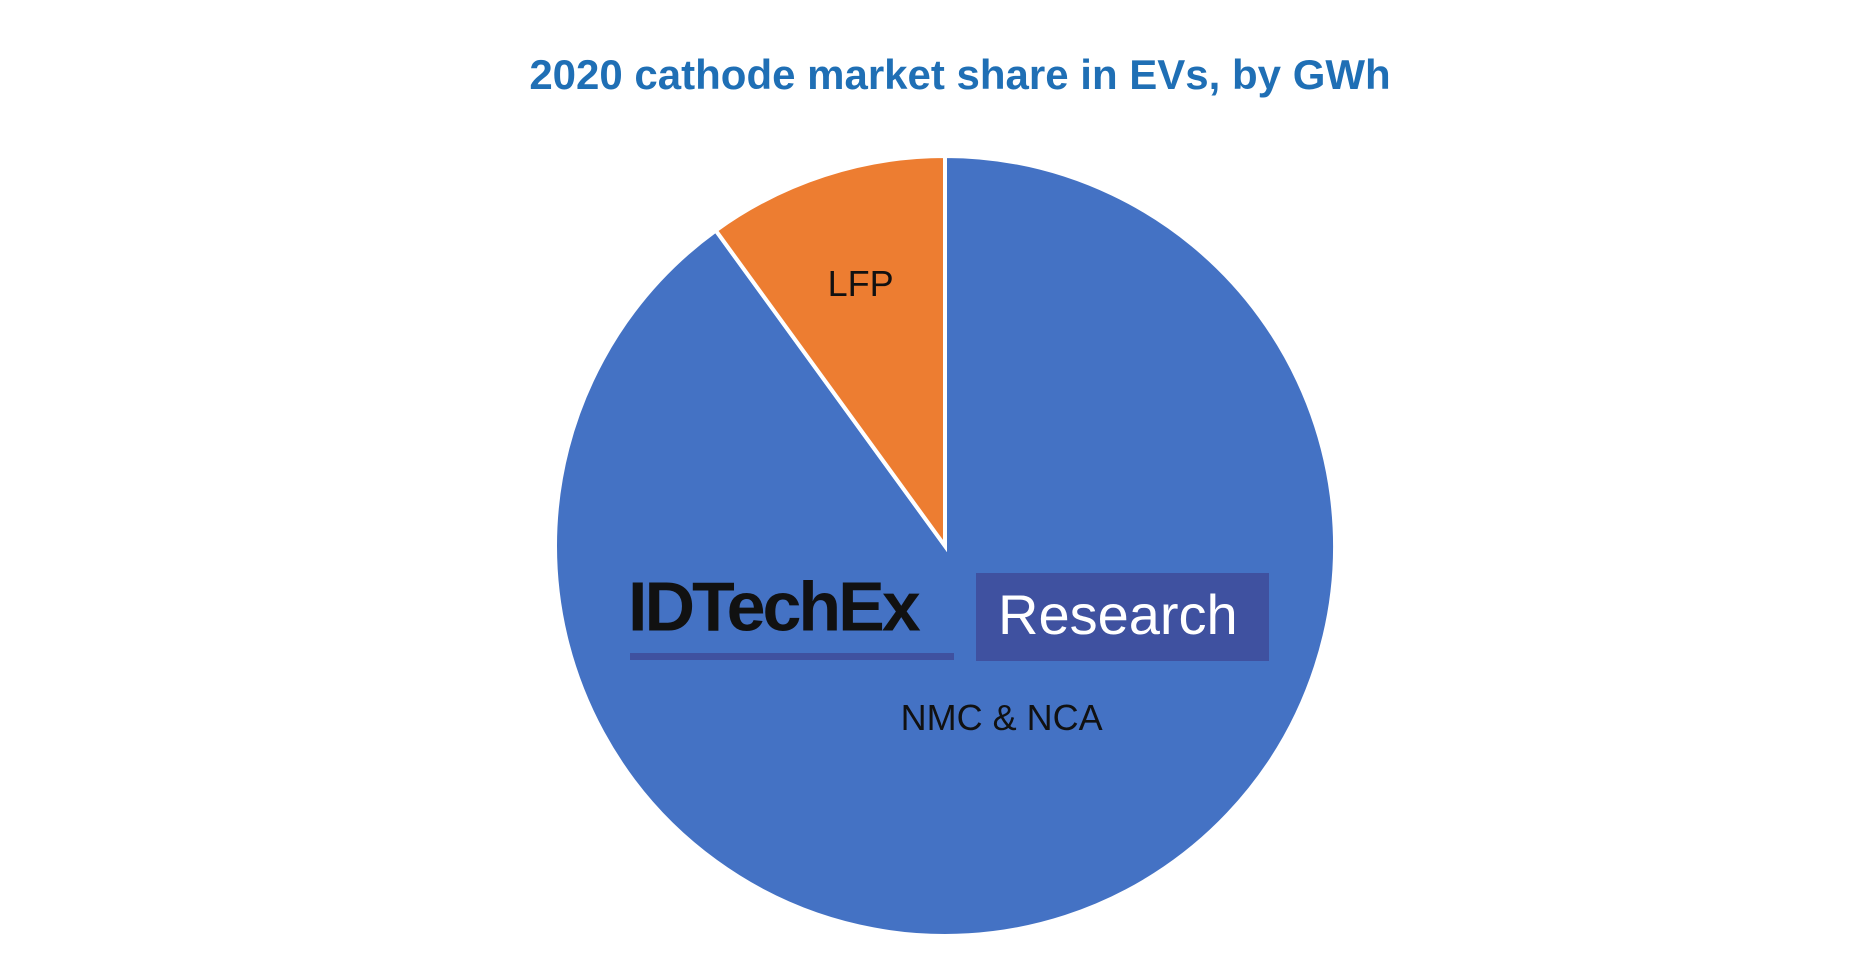 The height and width of the screenshot is (974, 1861). What do you see at coordinates (861, 283) in the screenshot?
I see `slice-label: LFP` at bounding box center [861, 283].